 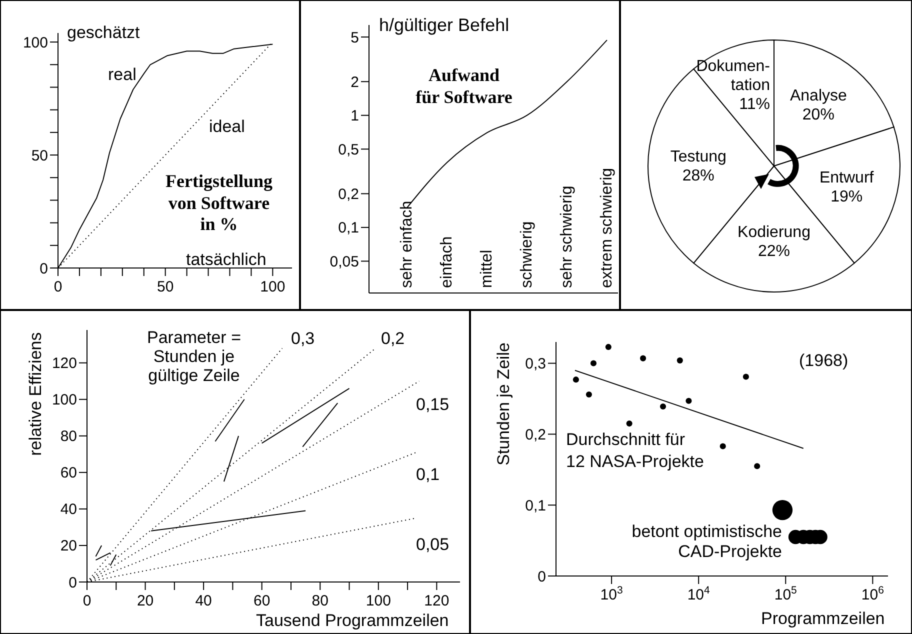 What do you see at coordinates (698, 175) in the screenshot?
I see `data-label: 28%` at bounding box center [698, 175].